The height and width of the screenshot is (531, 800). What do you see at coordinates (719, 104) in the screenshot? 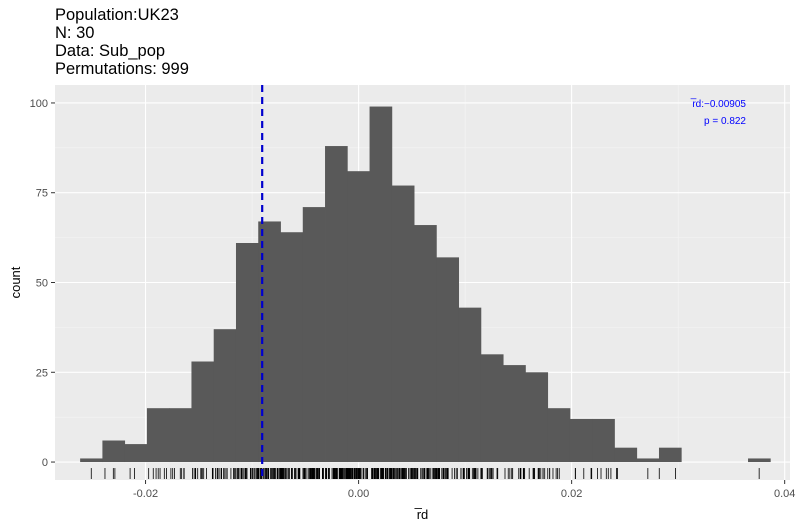
I see `annotation-rd-value: r̅d:−0.00905` at bounding box center [719, 104].